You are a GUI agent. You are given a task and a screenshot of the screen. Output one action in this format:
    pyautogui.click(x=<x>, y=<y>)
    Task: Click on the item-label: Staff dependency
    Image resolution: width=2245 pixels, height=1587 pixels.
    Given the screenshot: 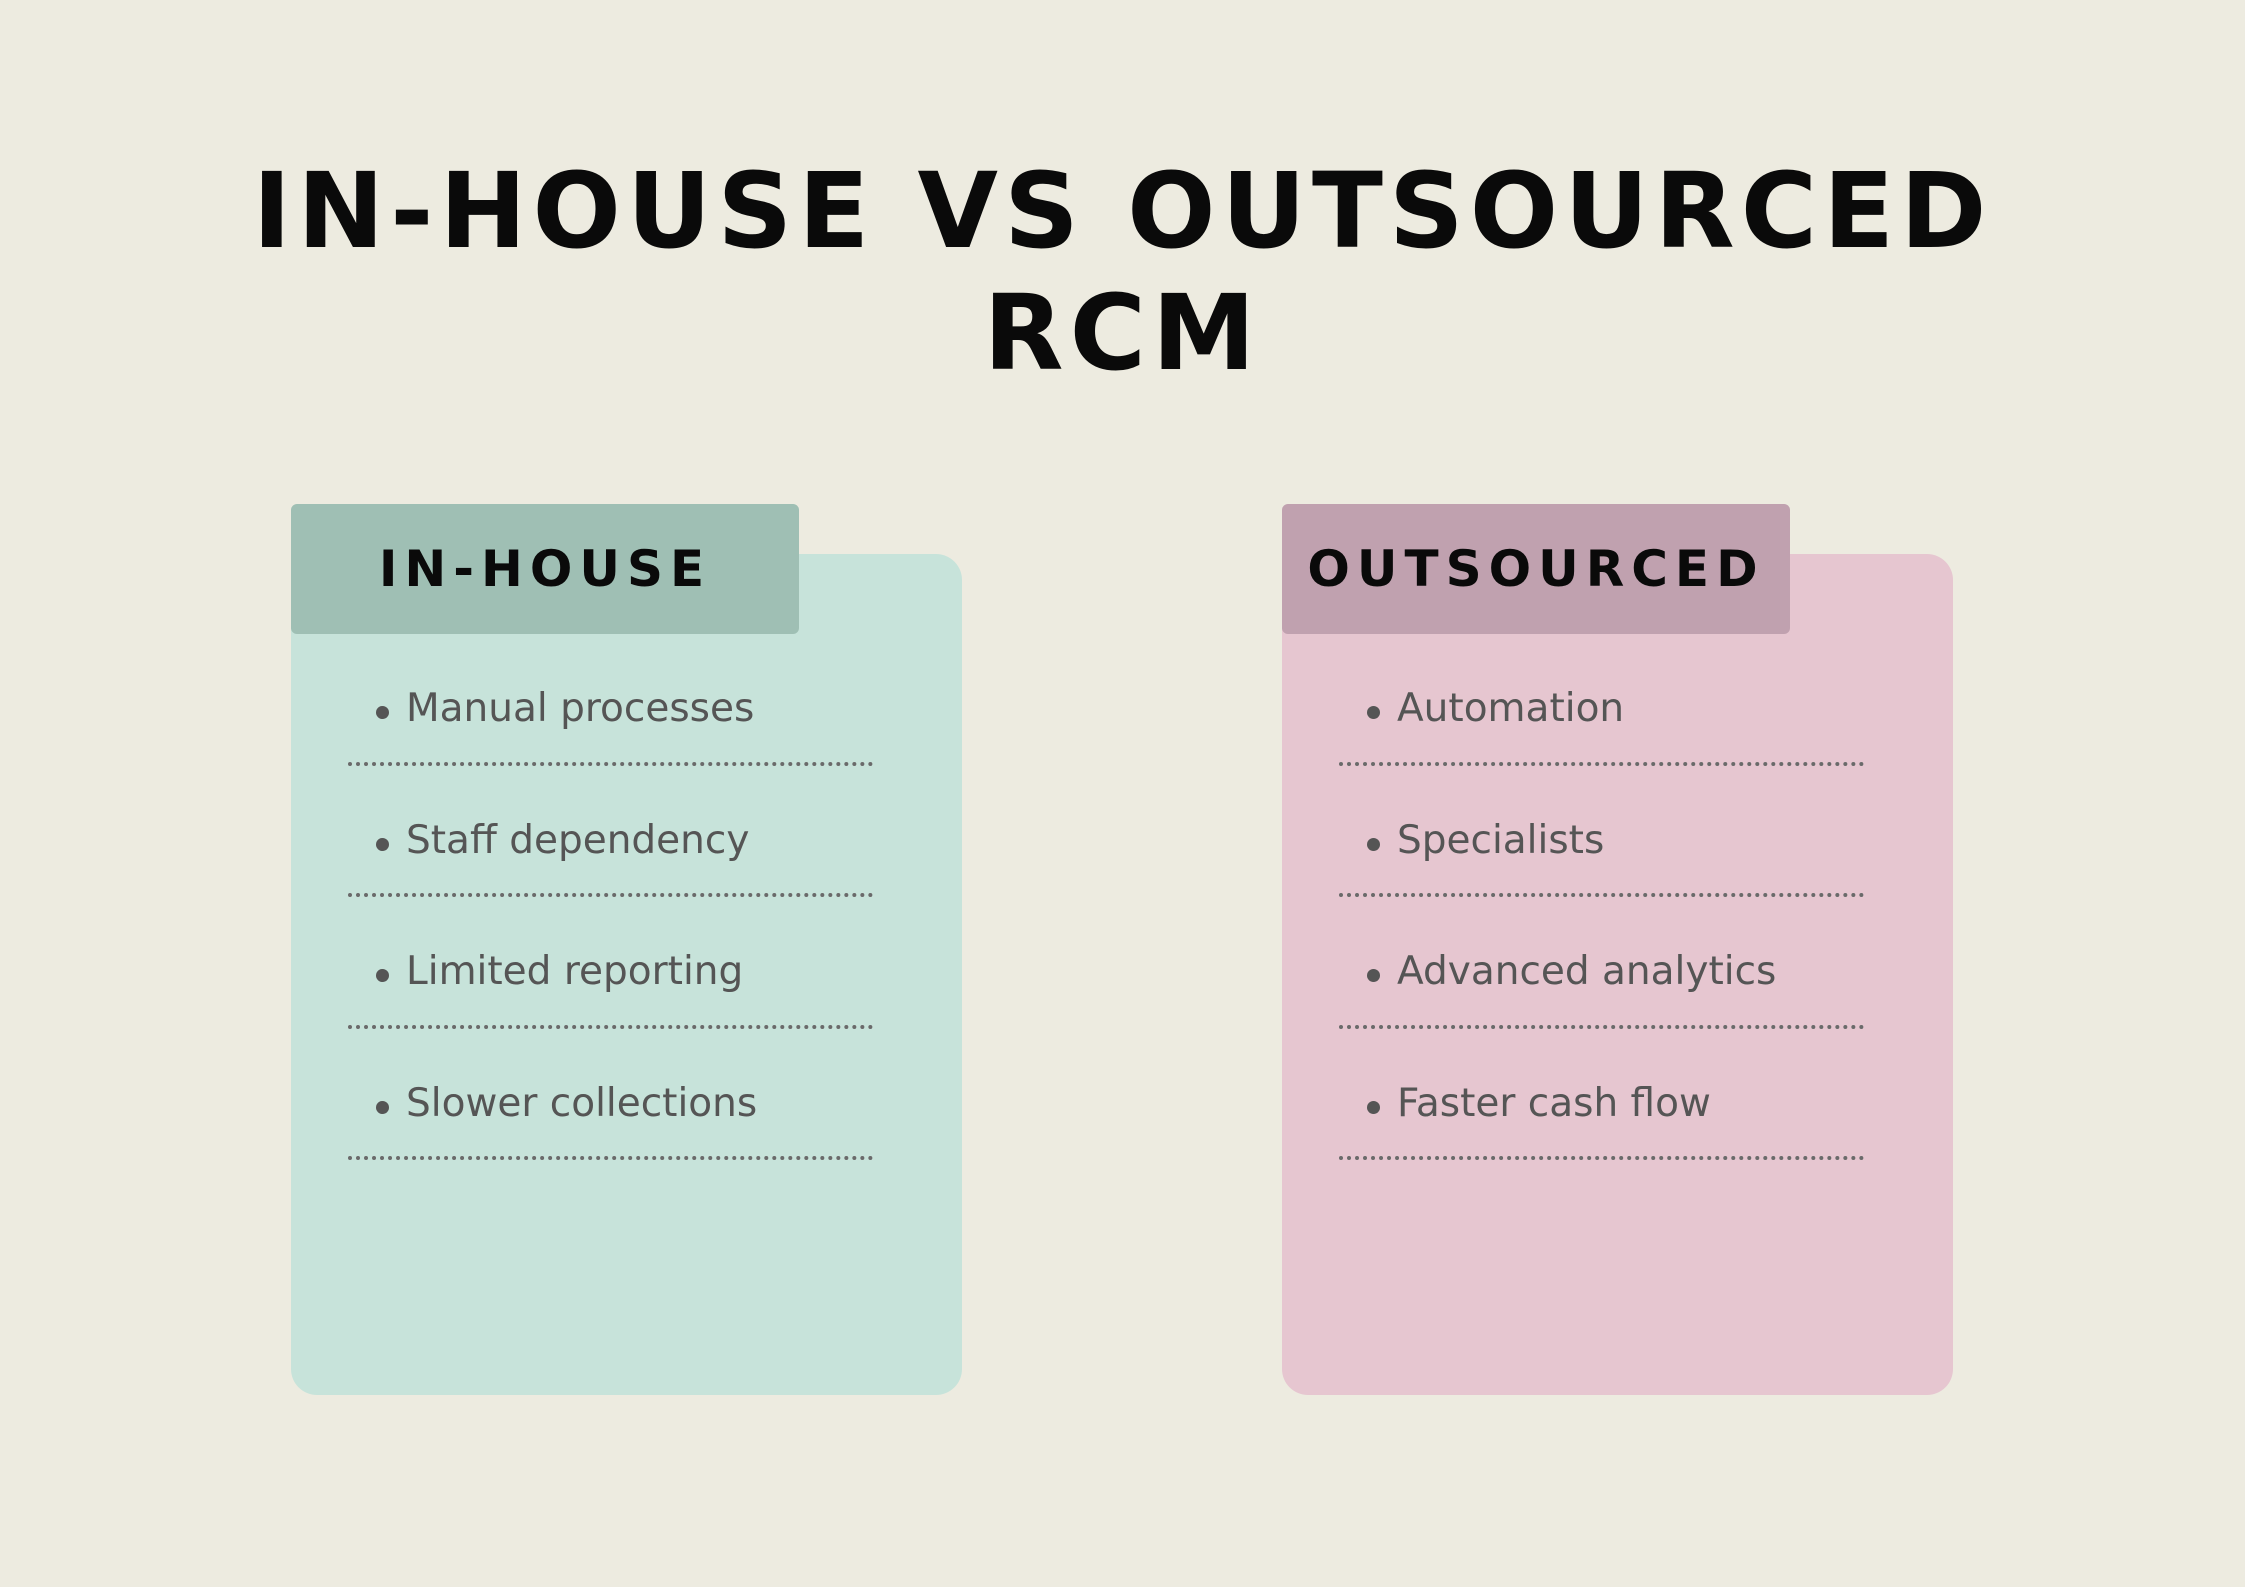 What is the action you would take?
    pyautogui.click(x=578, y=840)
    